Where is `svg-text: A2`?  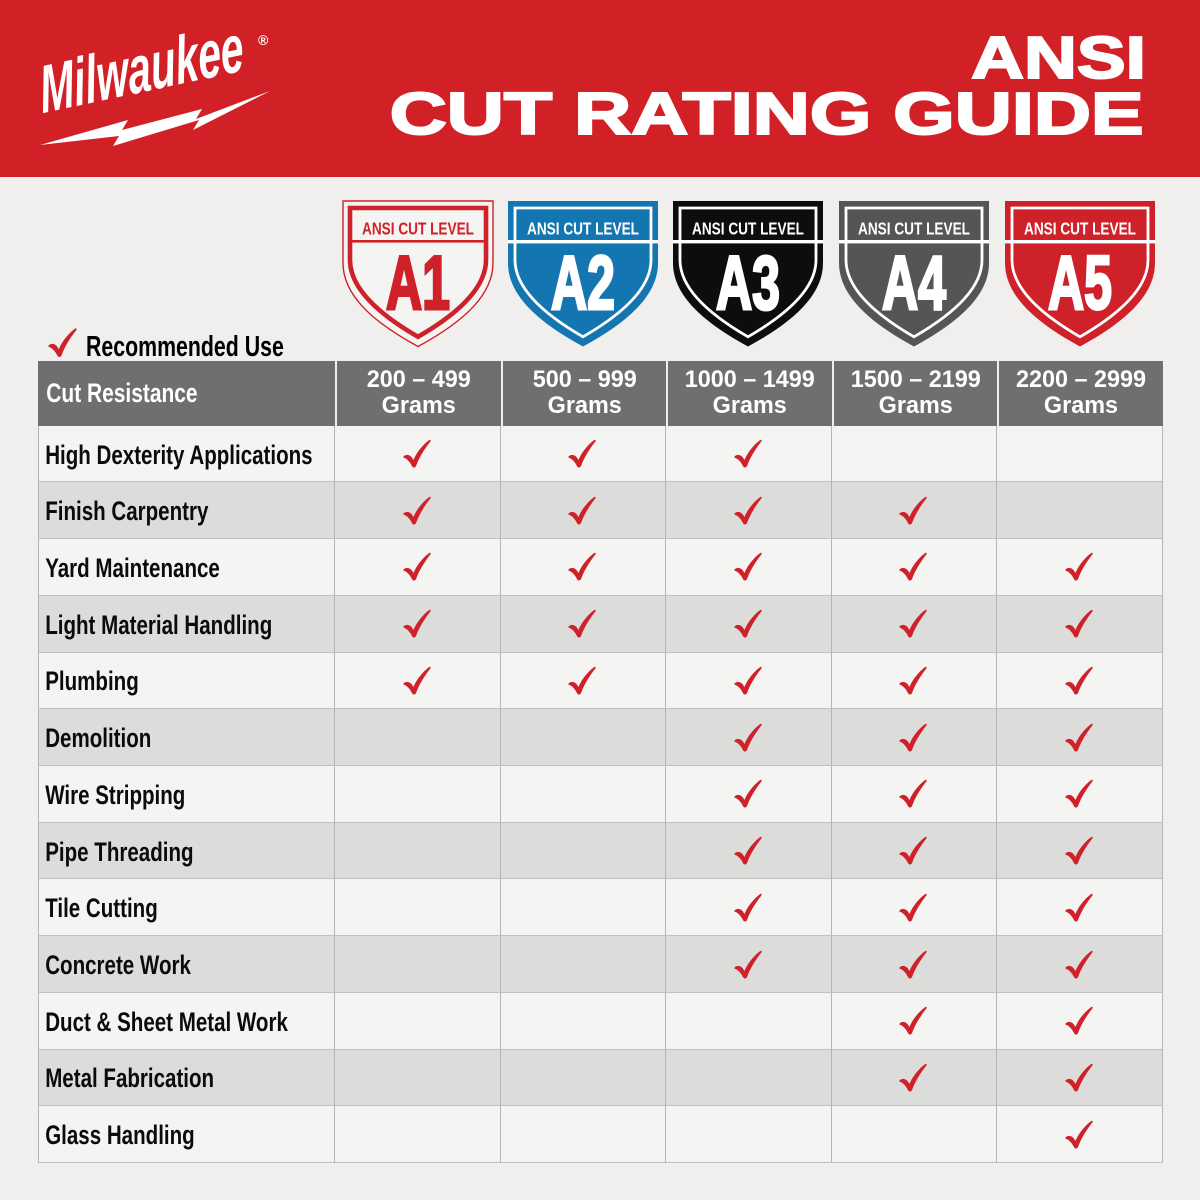 svg-text: A2 is located at coordinates (583, 283).